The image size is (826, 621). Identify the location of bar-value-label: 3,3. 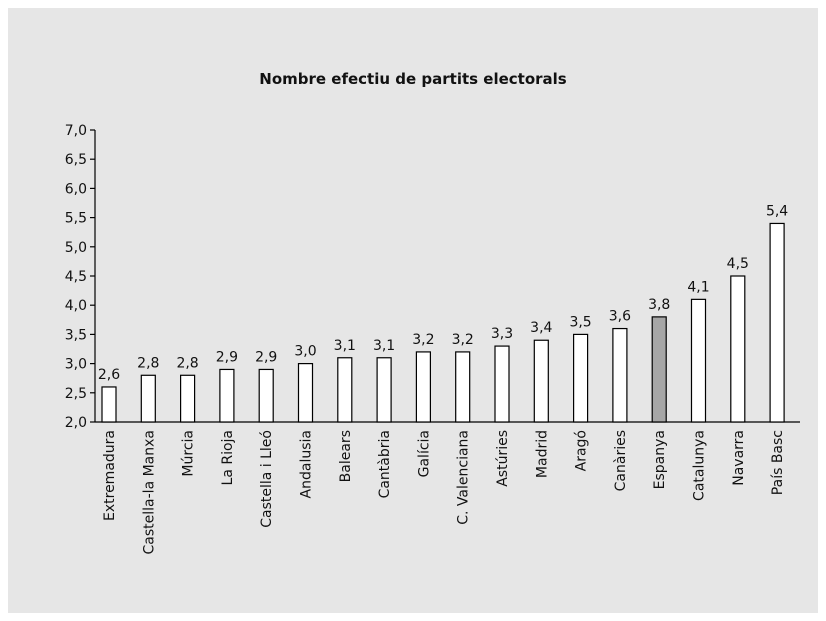
(502, 334).